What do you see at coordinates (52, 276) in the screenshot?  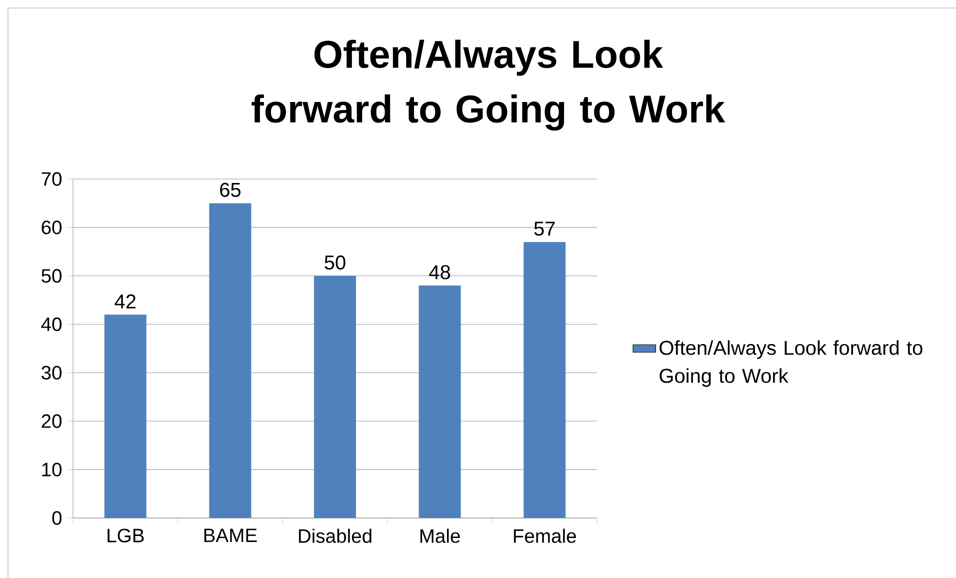 I see `y-tick-label: 50` at bounding box center [52, 276].